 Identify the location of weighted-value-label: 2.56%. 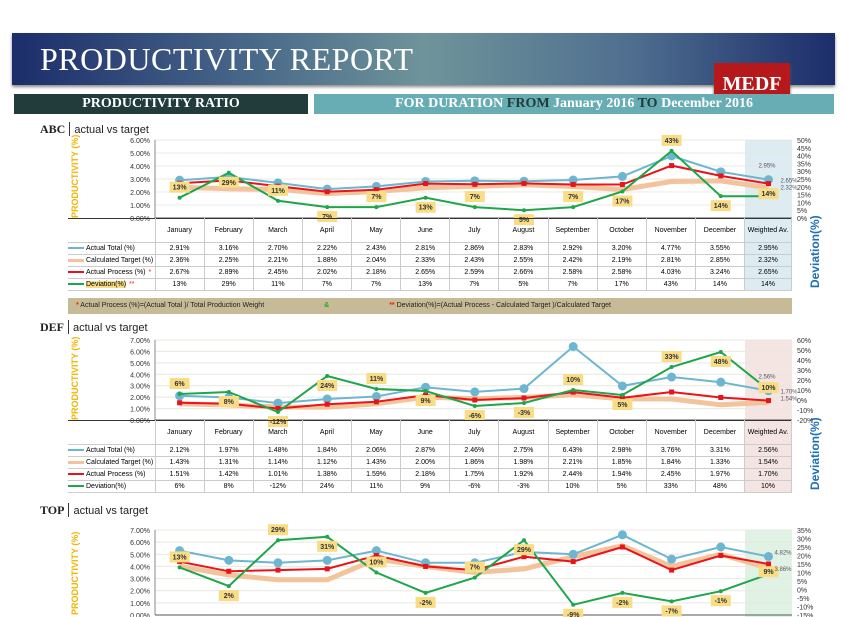
(768, 378).